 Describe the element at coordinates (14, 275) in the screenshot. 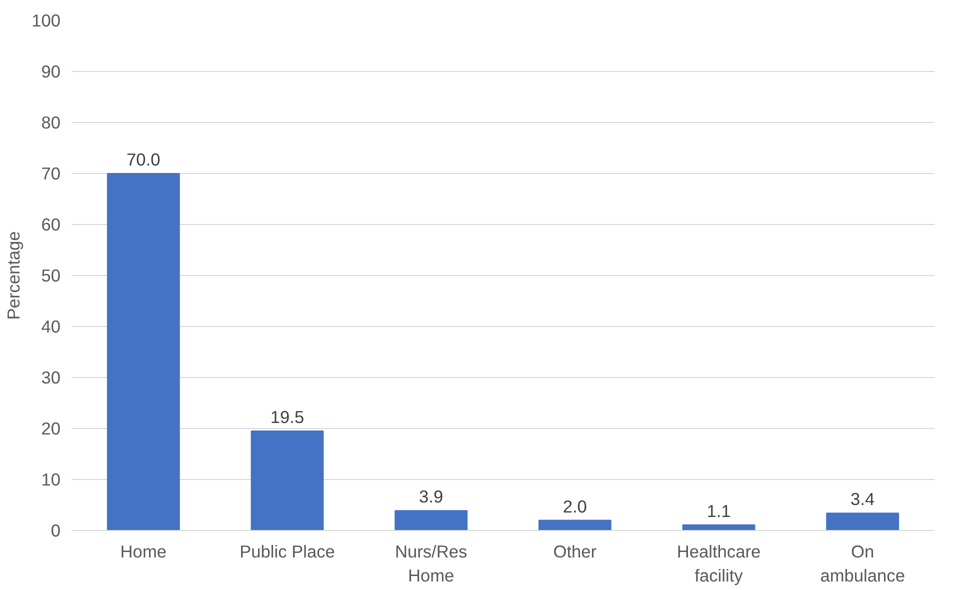

I see `y-axis-title: Percentage` at that location.